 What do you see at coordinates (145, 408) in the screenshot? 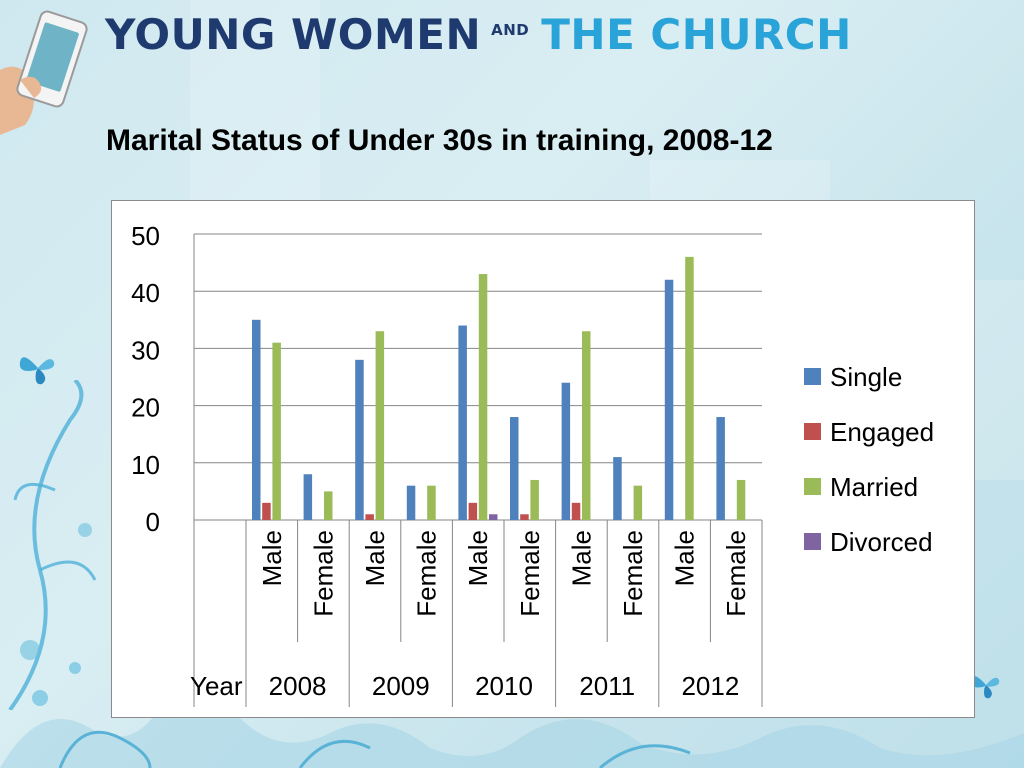
I see `y-tick-label: 20` at bounding box center [145, 408].